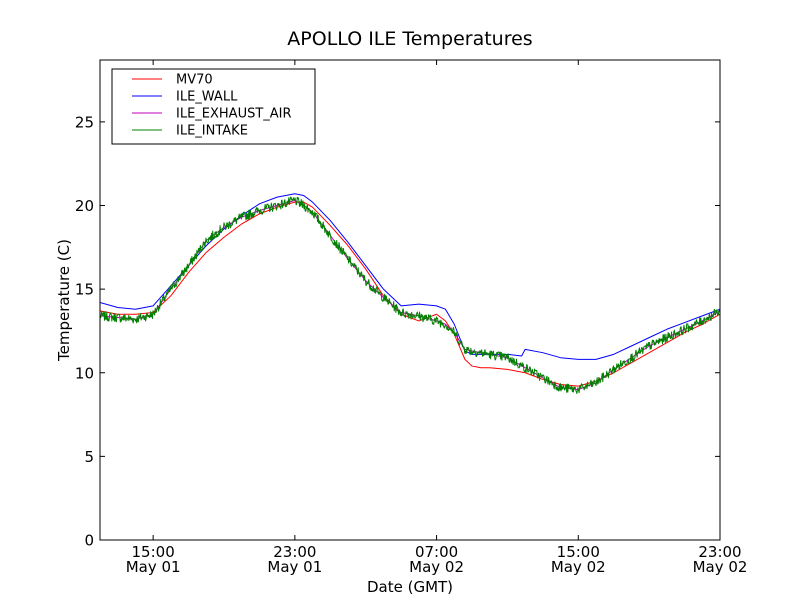 The image size is (800, 600). I want to click on legend: MV70 ILE_WALL ILE_EXHAUST_AIR ILE_INTAKE, so click(213, 106).